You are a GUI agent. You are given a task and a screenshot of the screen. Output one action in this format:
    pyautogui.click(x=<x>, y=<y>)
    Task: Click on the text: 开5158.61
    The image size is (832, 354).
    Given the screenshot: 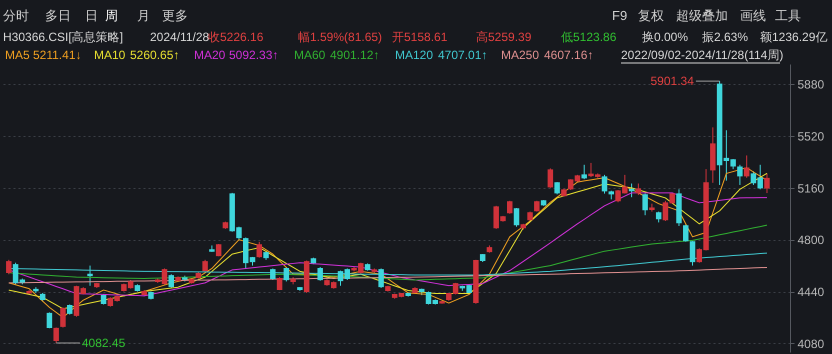 What is the action you would take?
    pyautogui.click(x=420, y=37)
    